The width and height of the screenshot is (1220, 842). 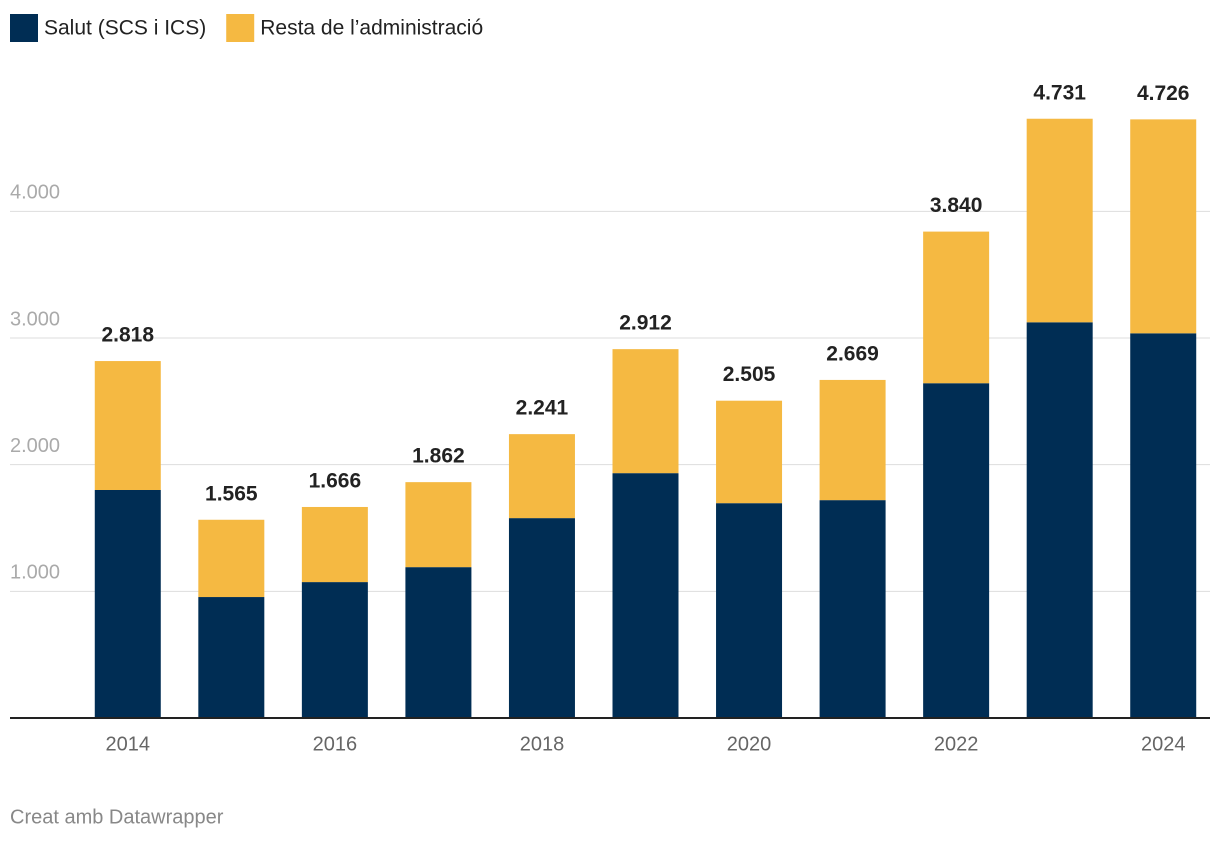 What do you see at coordinates (127, 335) in the screenshot?
I see `total-label: 2.818` at bounding box center [127, 335].